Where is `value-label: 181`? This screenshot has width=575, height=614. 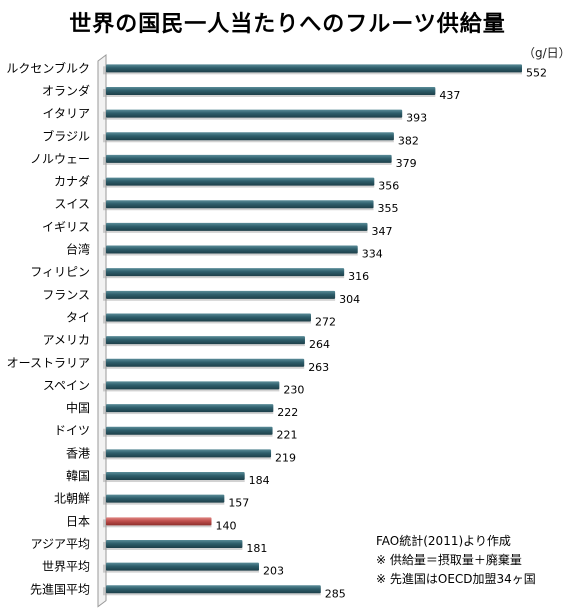 value-label: 181 is located at coordinates (256, 548).